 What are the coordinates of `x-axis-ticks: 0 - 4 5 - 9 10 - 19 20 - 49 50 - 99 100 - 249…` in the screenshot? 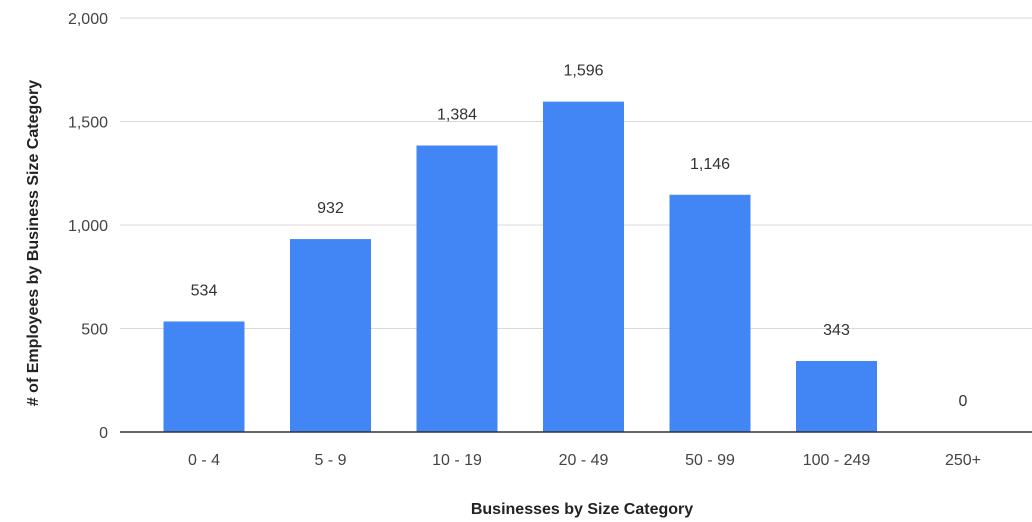 It's located at (584, 460).